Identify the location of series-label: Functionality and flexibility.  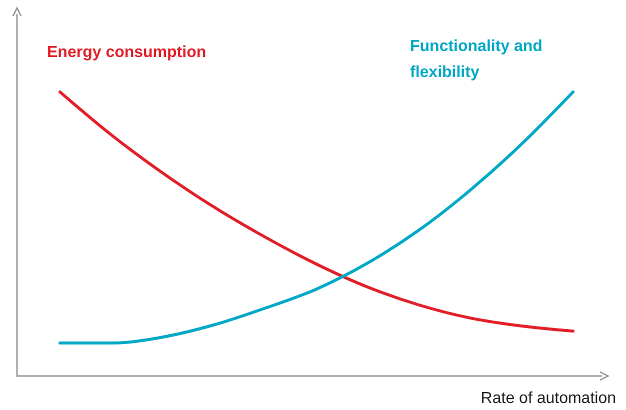
(476, 59).